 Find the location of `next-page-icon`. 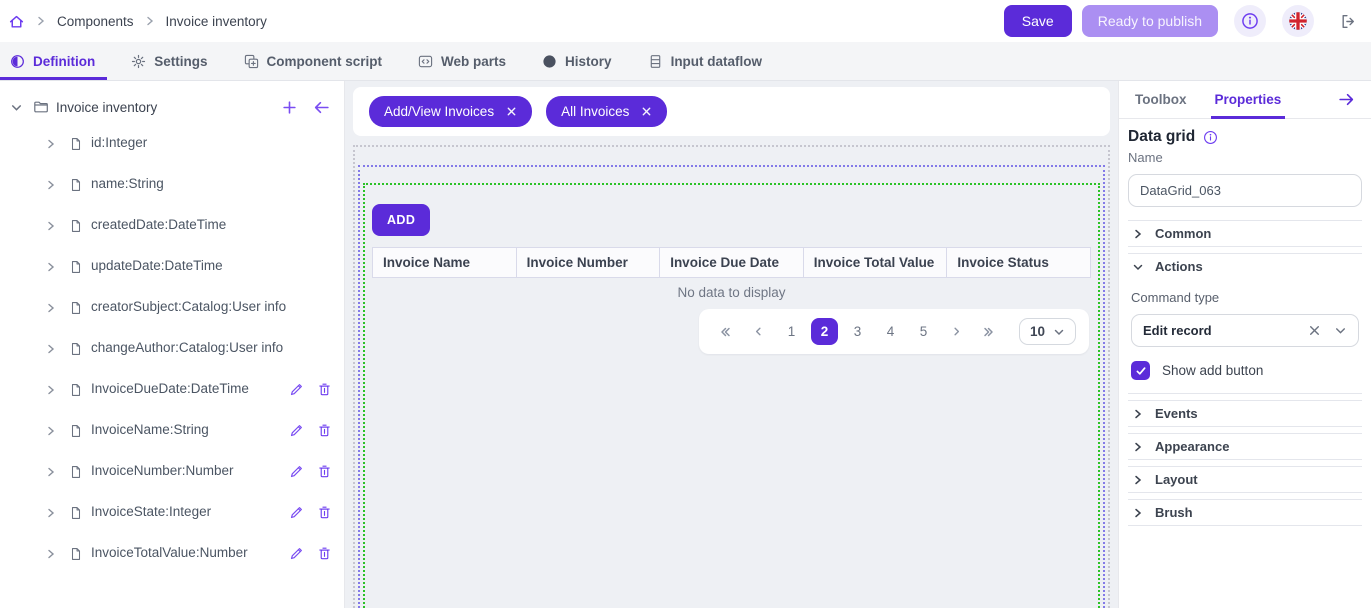

next-page-icon is located at coordinates (956, 331).